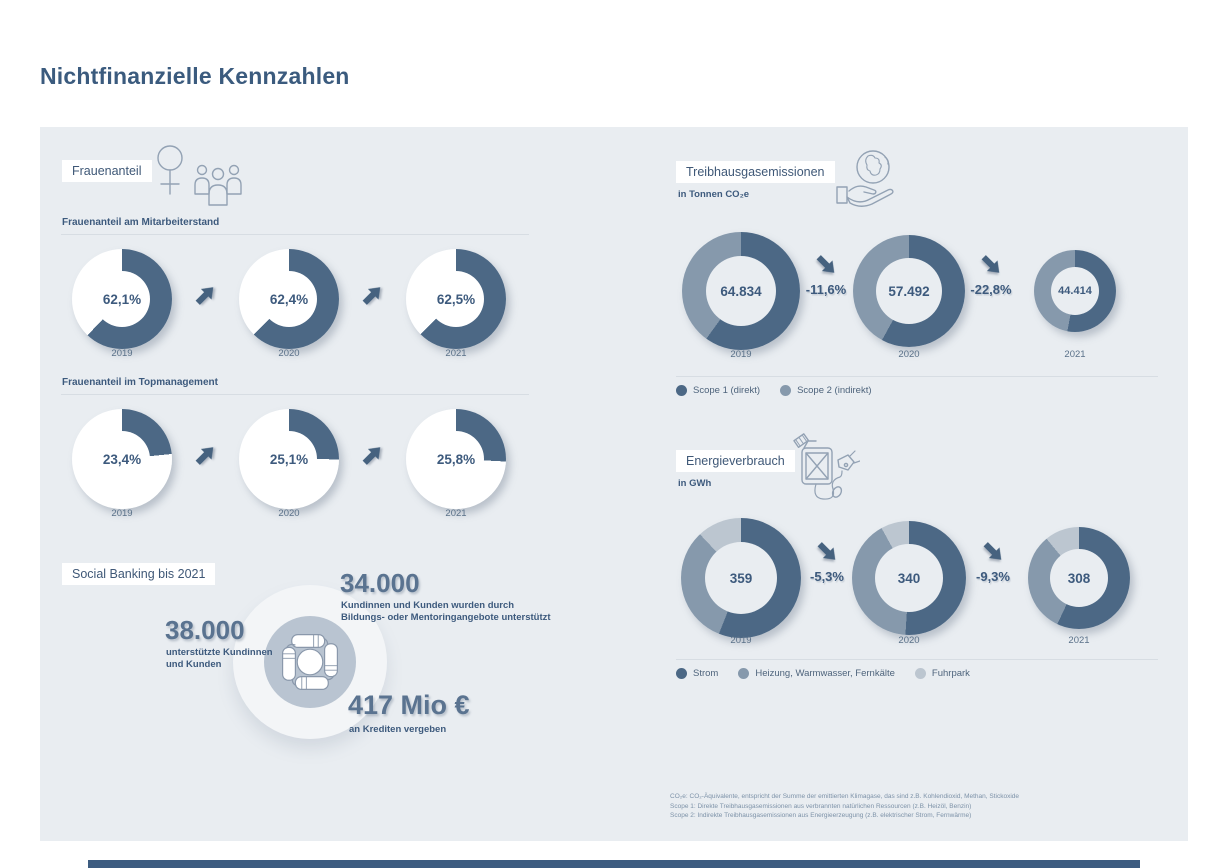 This screenshot has width=1228, height=868. I want to click on legend-label: Fuhrpark, so click(950, 673).